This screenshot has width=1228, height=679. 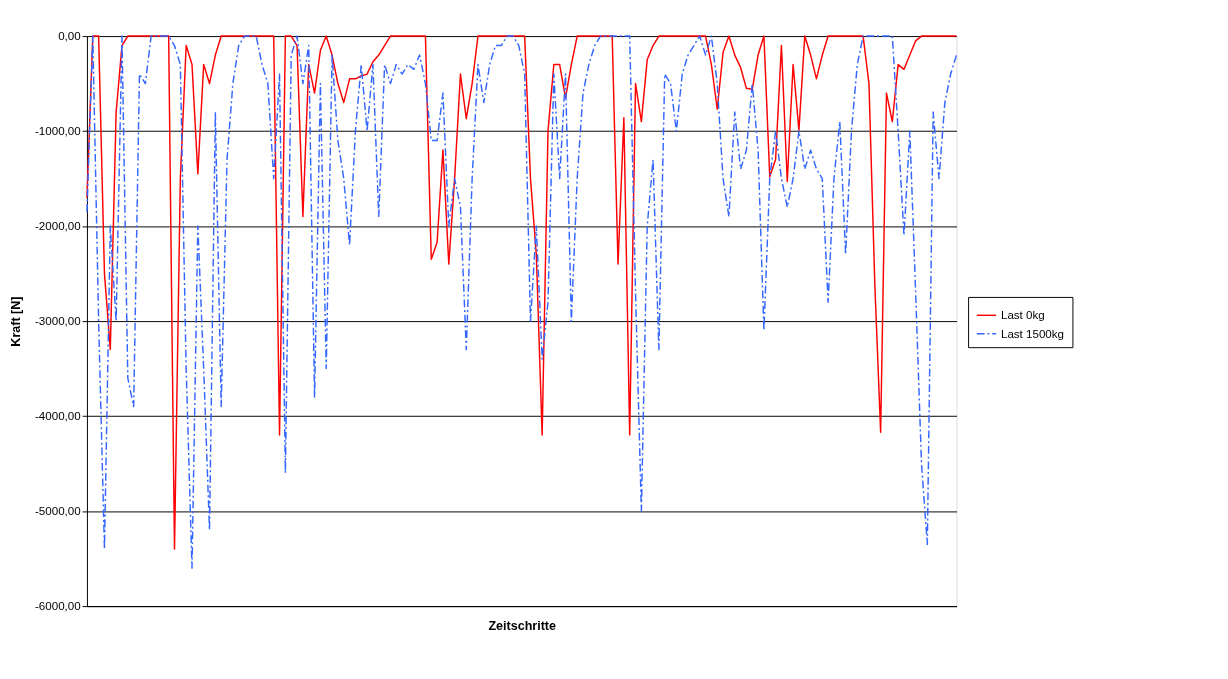 I want to click on y-tick-label: -6000,00, so click(x=57, y=606).